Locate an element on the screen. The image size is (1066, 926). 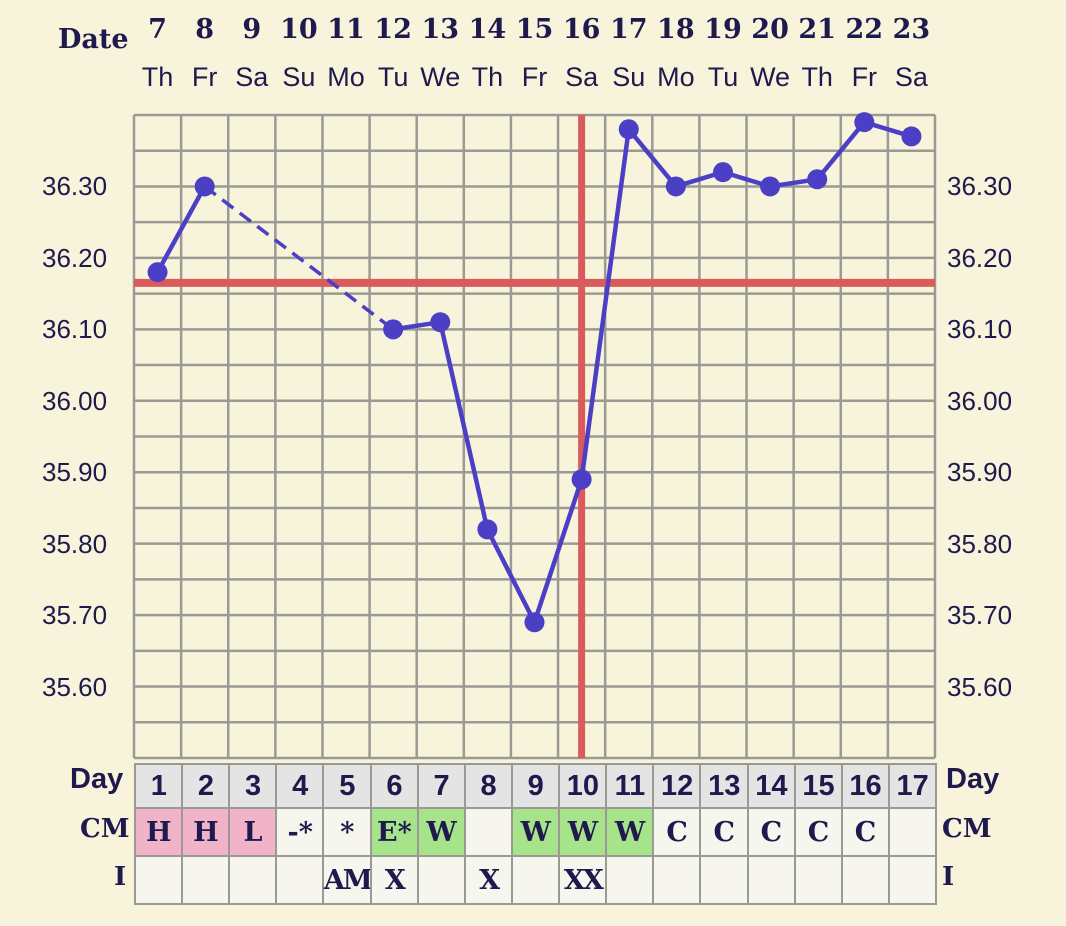
y-tick-label-right: 36.20 is located at coordinates (980, 257).